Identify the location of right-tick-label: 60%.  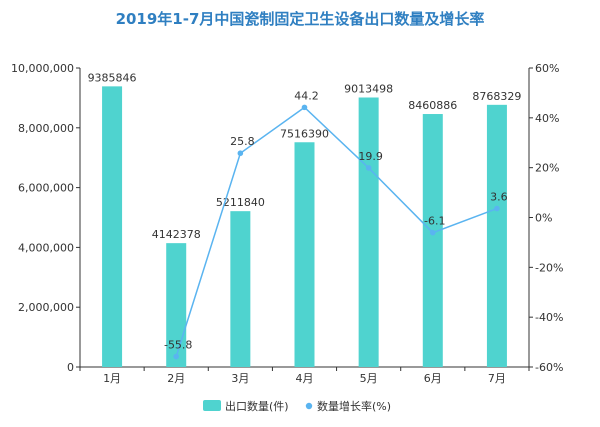
(547, 68).